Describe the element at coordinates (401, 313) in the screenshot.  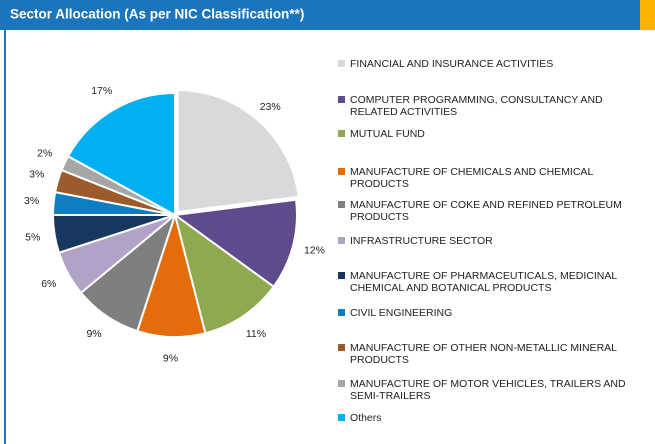
I see `legend-label: CIVIL ENGINEERING` at that location.